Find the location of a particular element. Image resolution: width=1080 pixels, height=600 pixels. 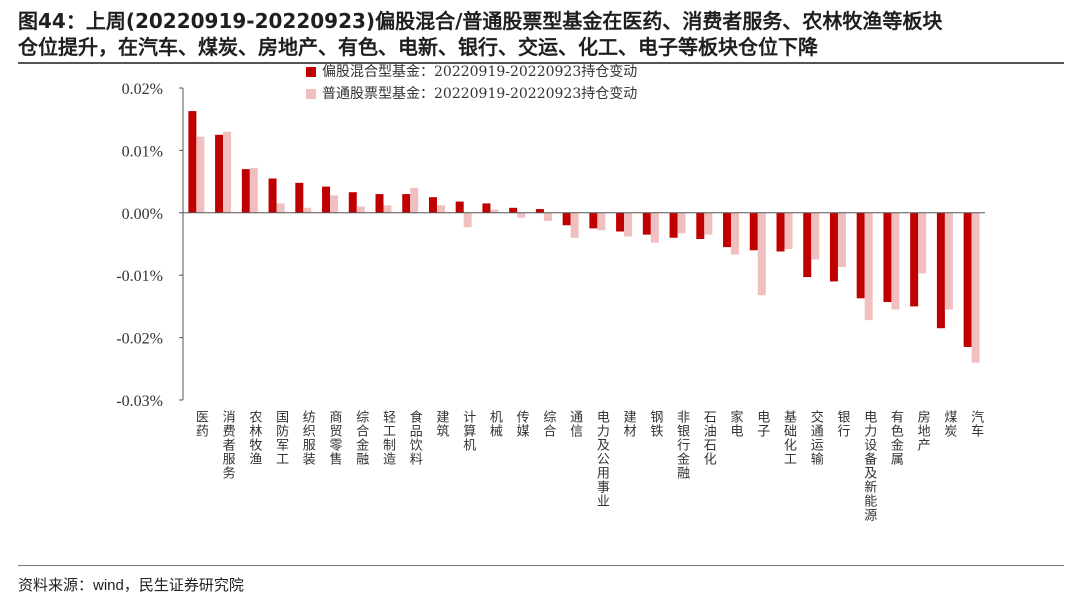

category-label: 轻工制造 is located at coordinates (388, 438).